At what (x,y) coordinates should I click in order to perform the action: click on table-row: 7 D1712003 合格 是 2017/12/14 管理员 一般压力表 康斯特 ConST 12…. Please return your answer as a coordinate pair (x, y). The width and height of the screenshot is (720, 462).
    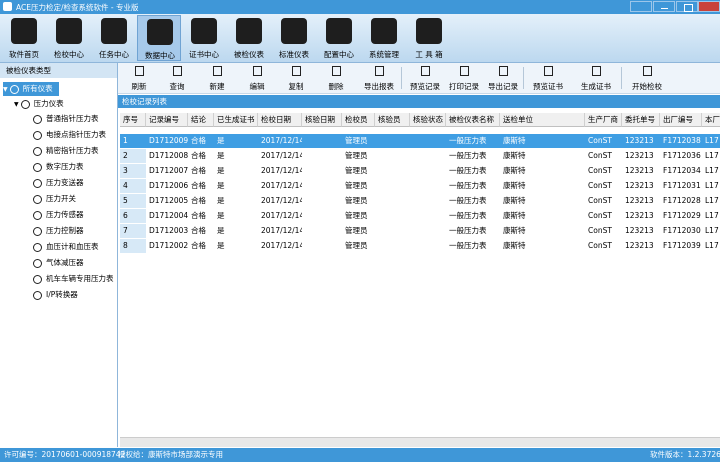
    Looking at the image, I should click on (420, 231).